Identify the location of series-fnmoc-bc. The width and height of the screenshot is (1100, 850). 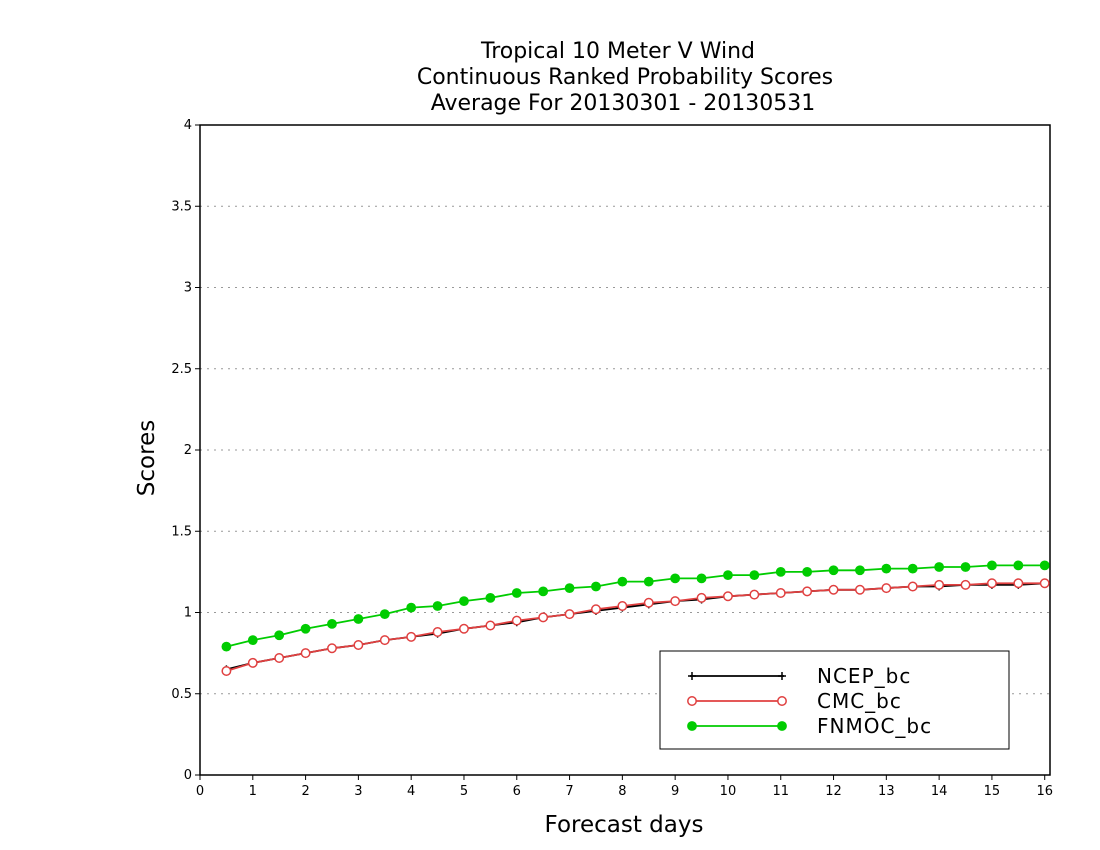
(635, 606).